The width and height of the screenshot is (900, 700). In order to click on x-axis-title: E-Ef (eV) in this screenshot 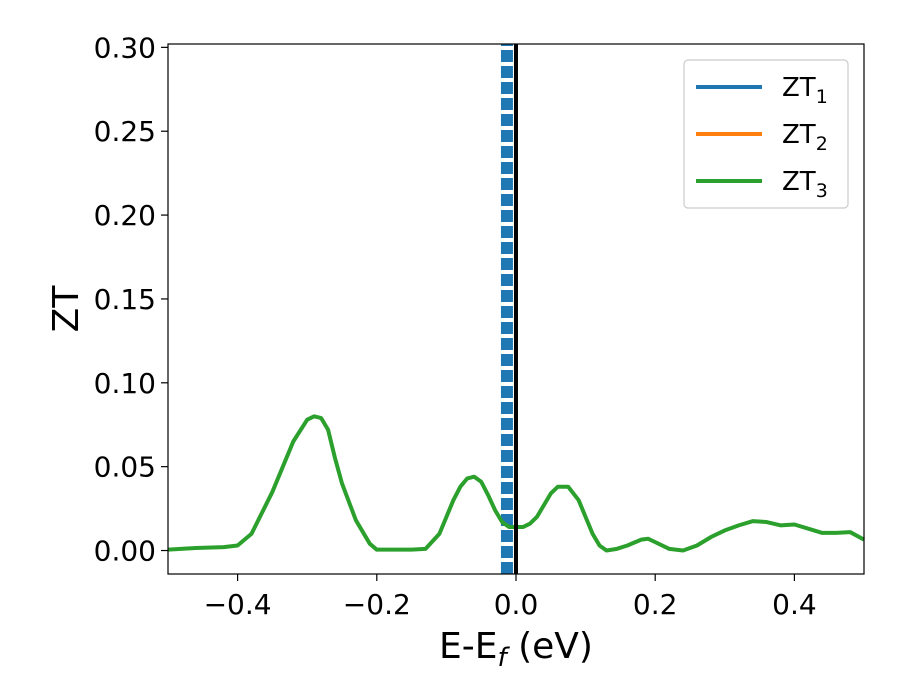, I will do `click(516, 649)`.